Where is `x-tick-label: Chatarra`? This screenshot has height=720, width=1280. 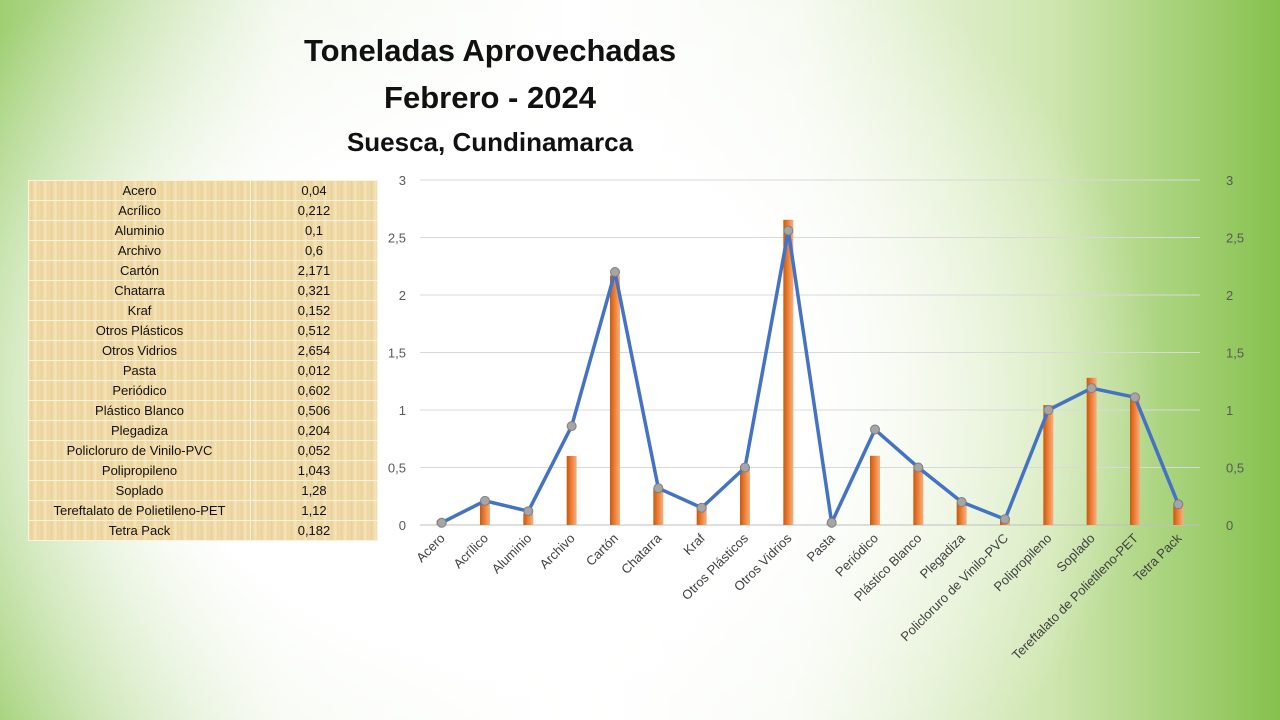
x-tick-label: Chatarra is located at coordinates (641, 553).